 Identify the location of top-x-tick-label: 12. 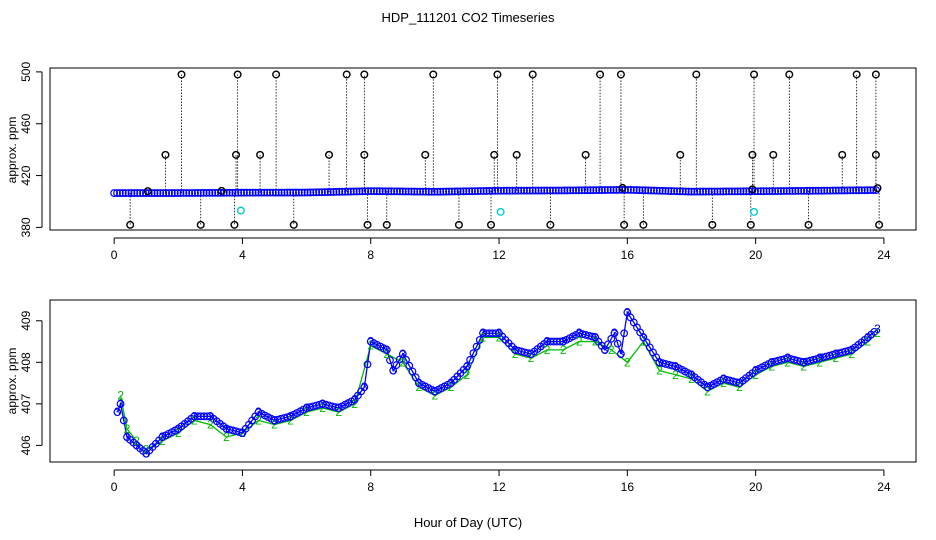
(499, 255).